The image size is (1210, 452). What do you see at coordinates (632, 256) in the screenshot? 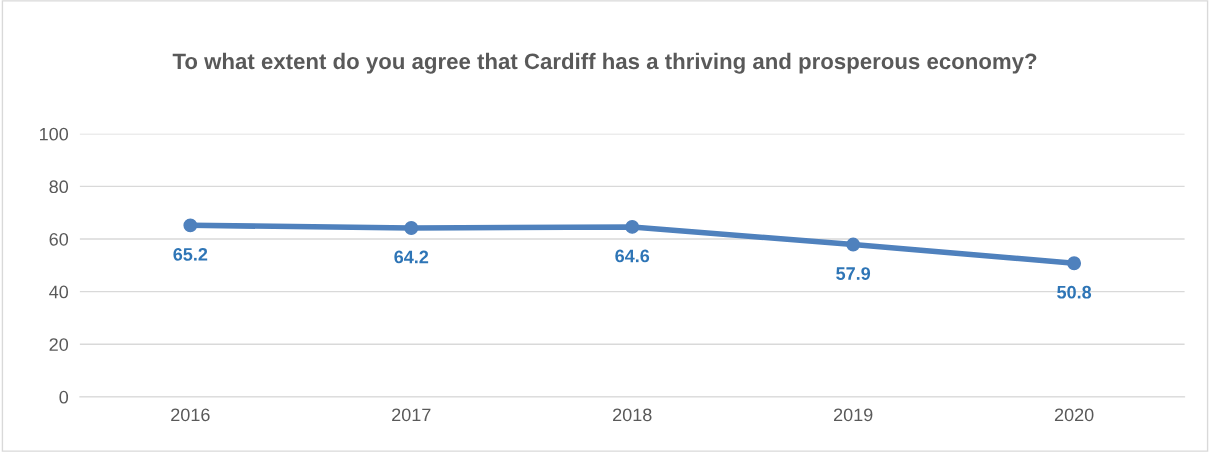
I see `data-label: 64.6` at bounding box center [632, 256].